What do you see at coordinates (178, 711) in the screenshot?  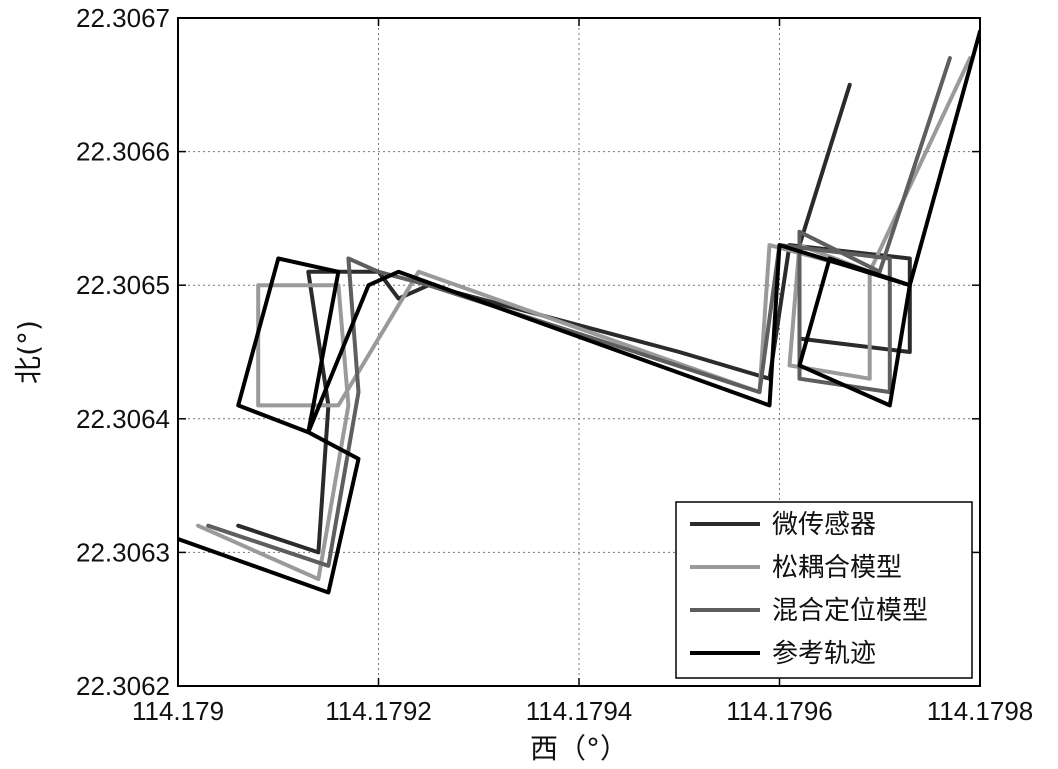 I see `x-tick-label: 114.179` at bounding box center [178, 711].